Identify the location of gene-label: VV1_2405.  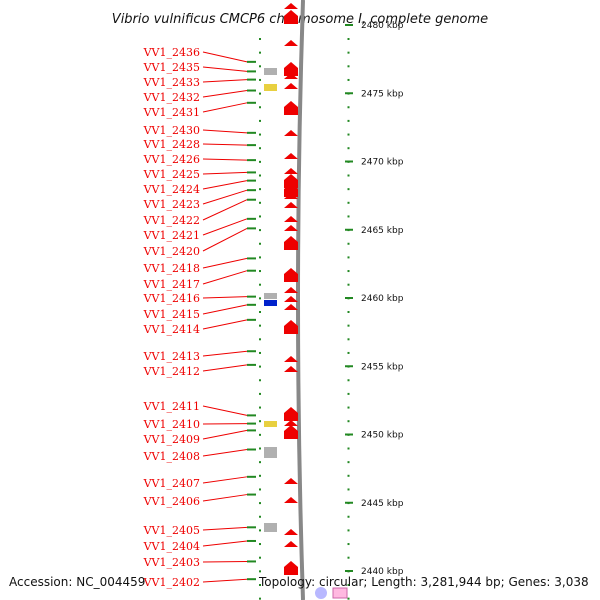
(171, 530).